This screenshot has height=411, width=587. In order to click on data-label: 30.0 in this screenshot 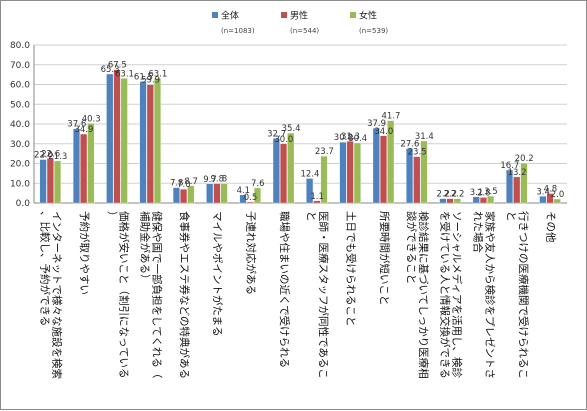, I will do `click(283, 140)`.